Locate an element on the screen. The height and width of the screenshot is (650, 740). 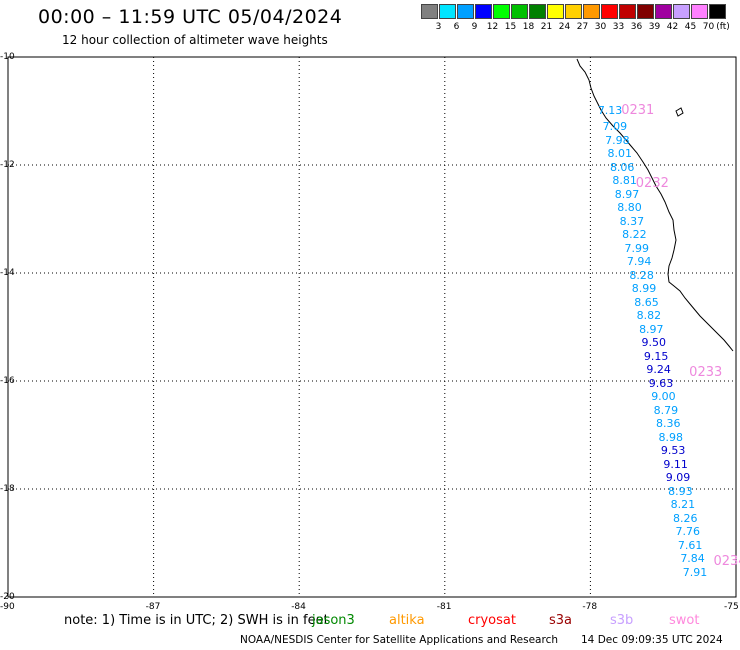
lon-tick-label: -75 is located at coordinates (731, 607).